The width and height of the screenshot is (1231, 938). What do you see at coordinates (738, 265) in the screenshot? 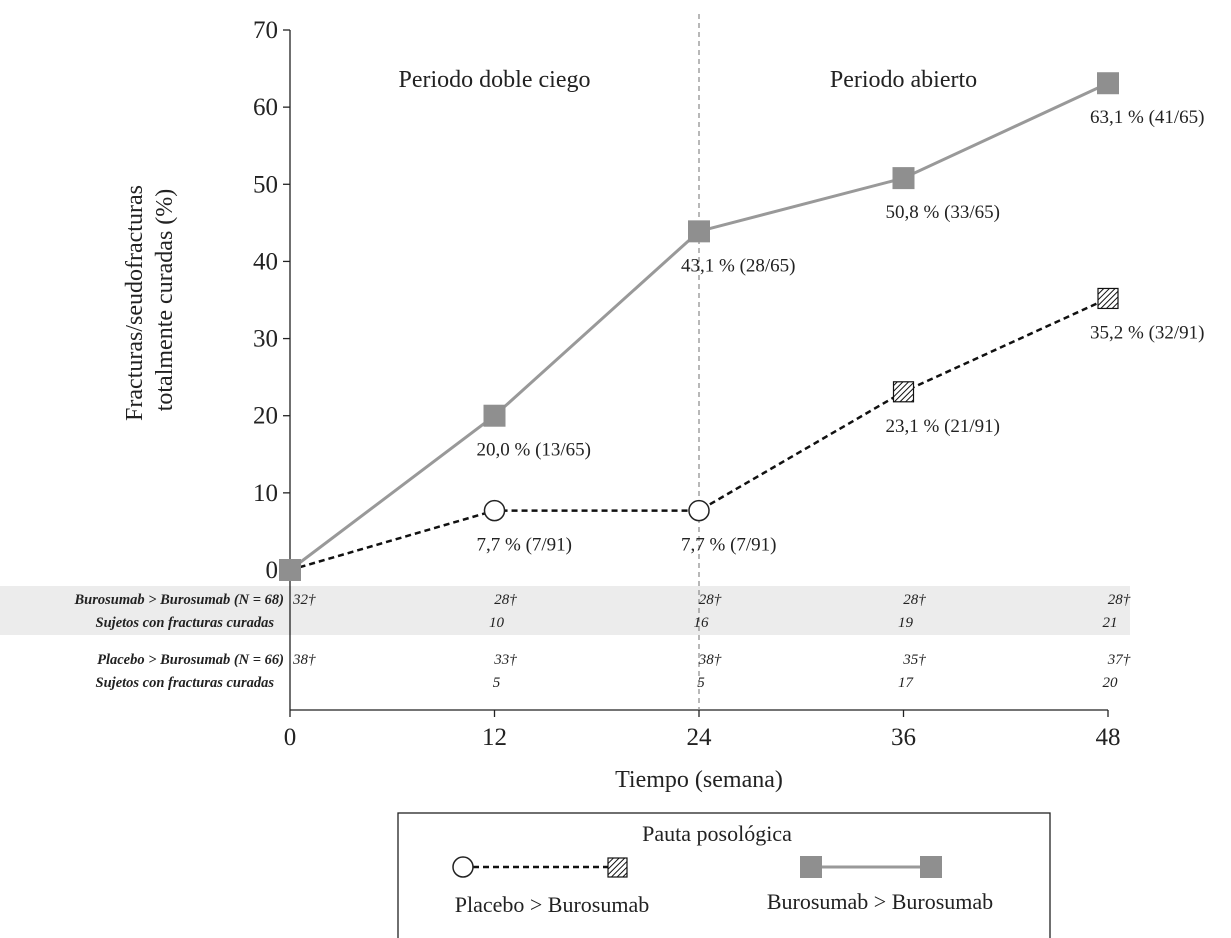
I see `data-label: 43,1 % (28/65)` at bounding box center [738, 265].